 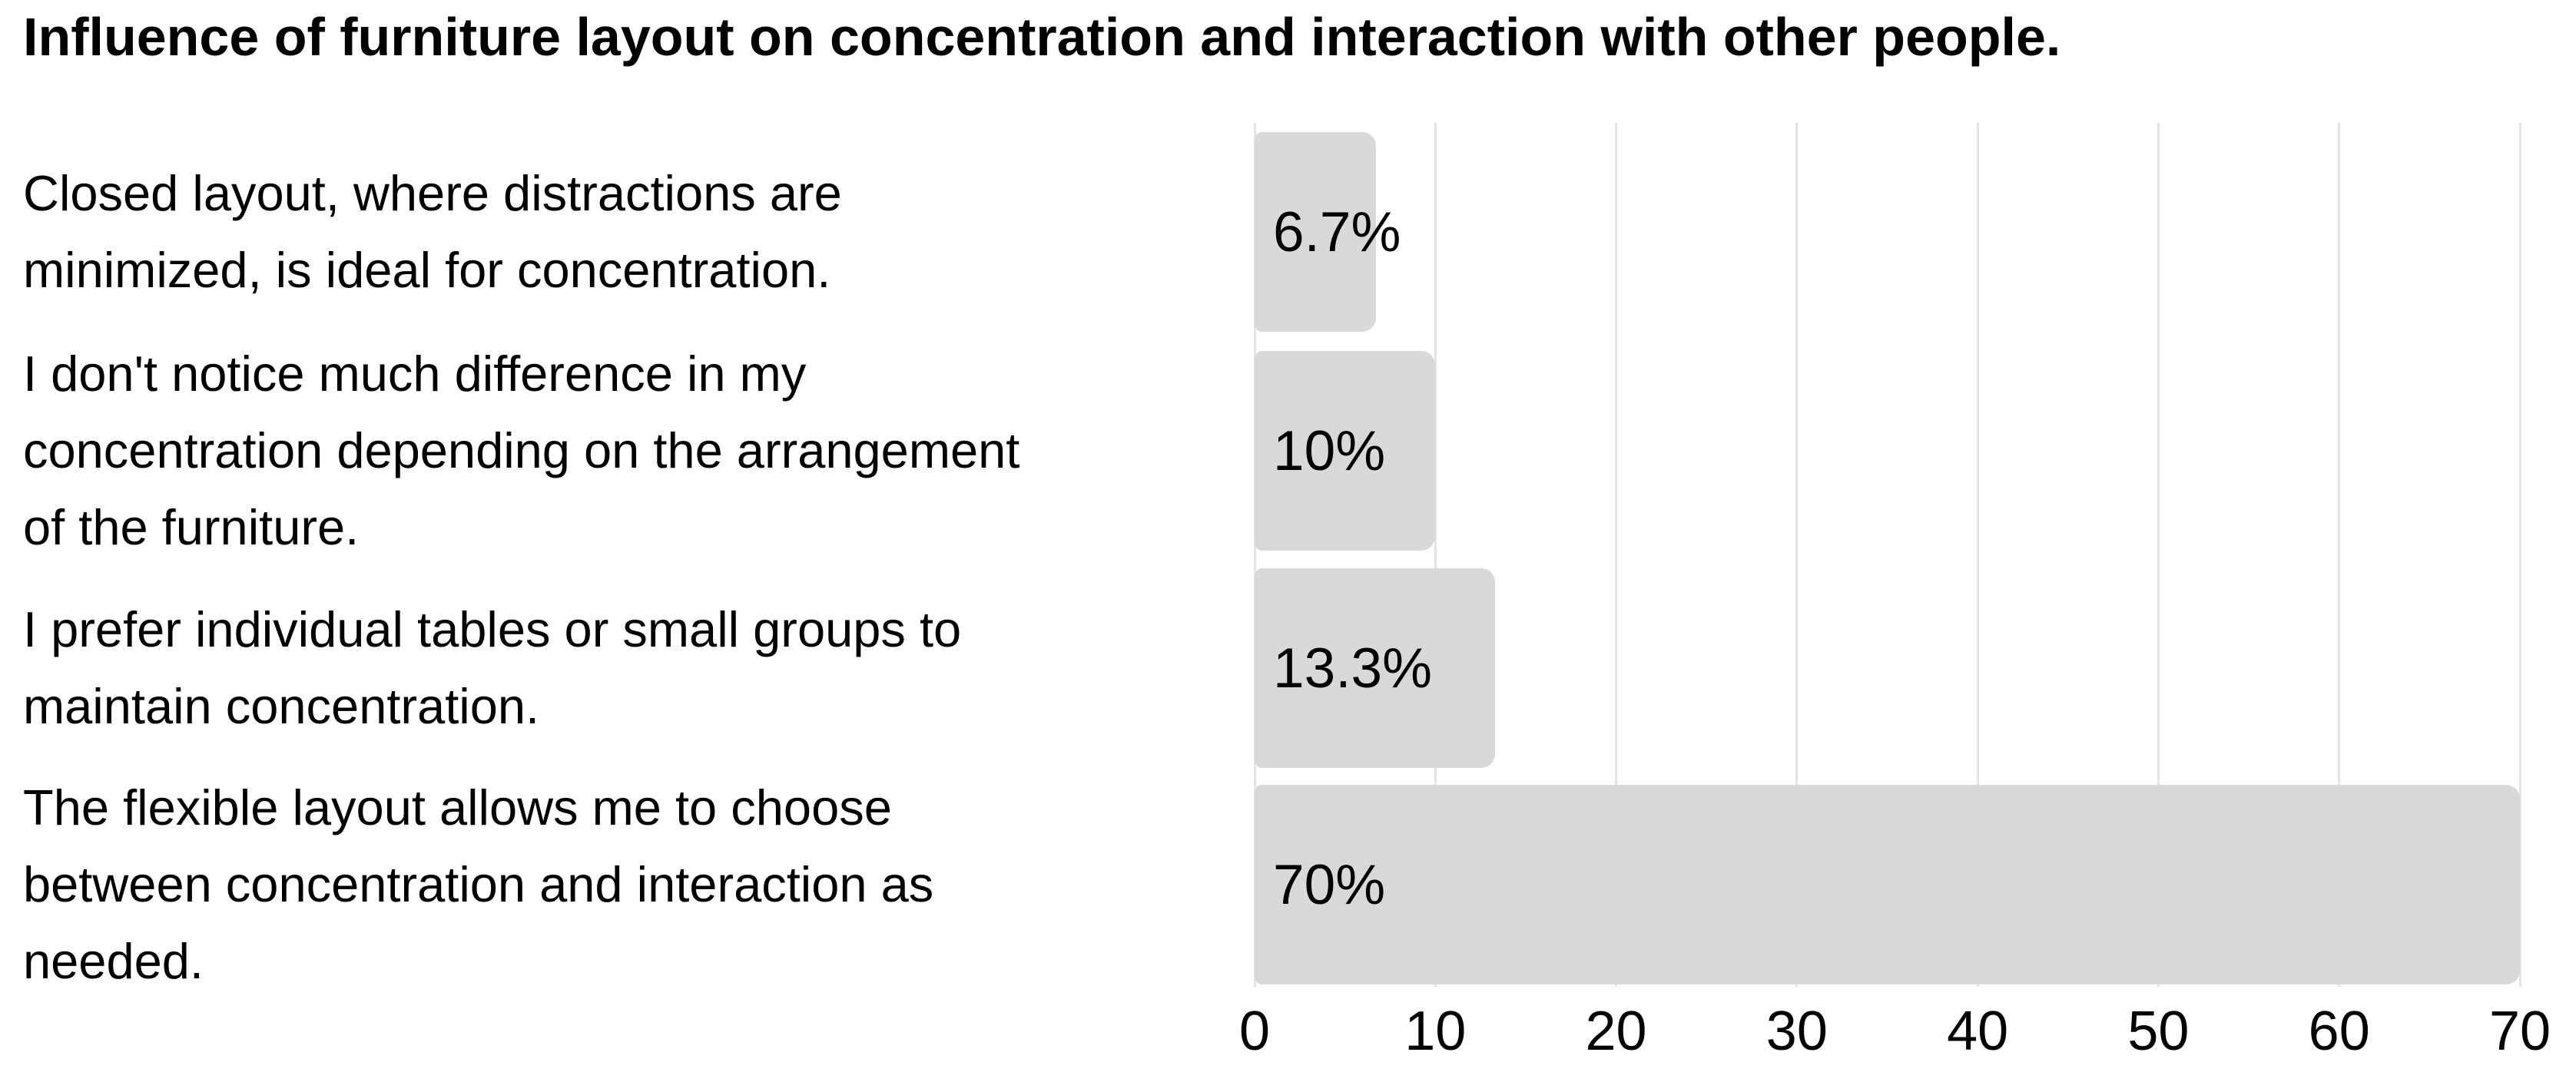 I want to click on bar-value-label: 70%, so click(x=1329, y=884).